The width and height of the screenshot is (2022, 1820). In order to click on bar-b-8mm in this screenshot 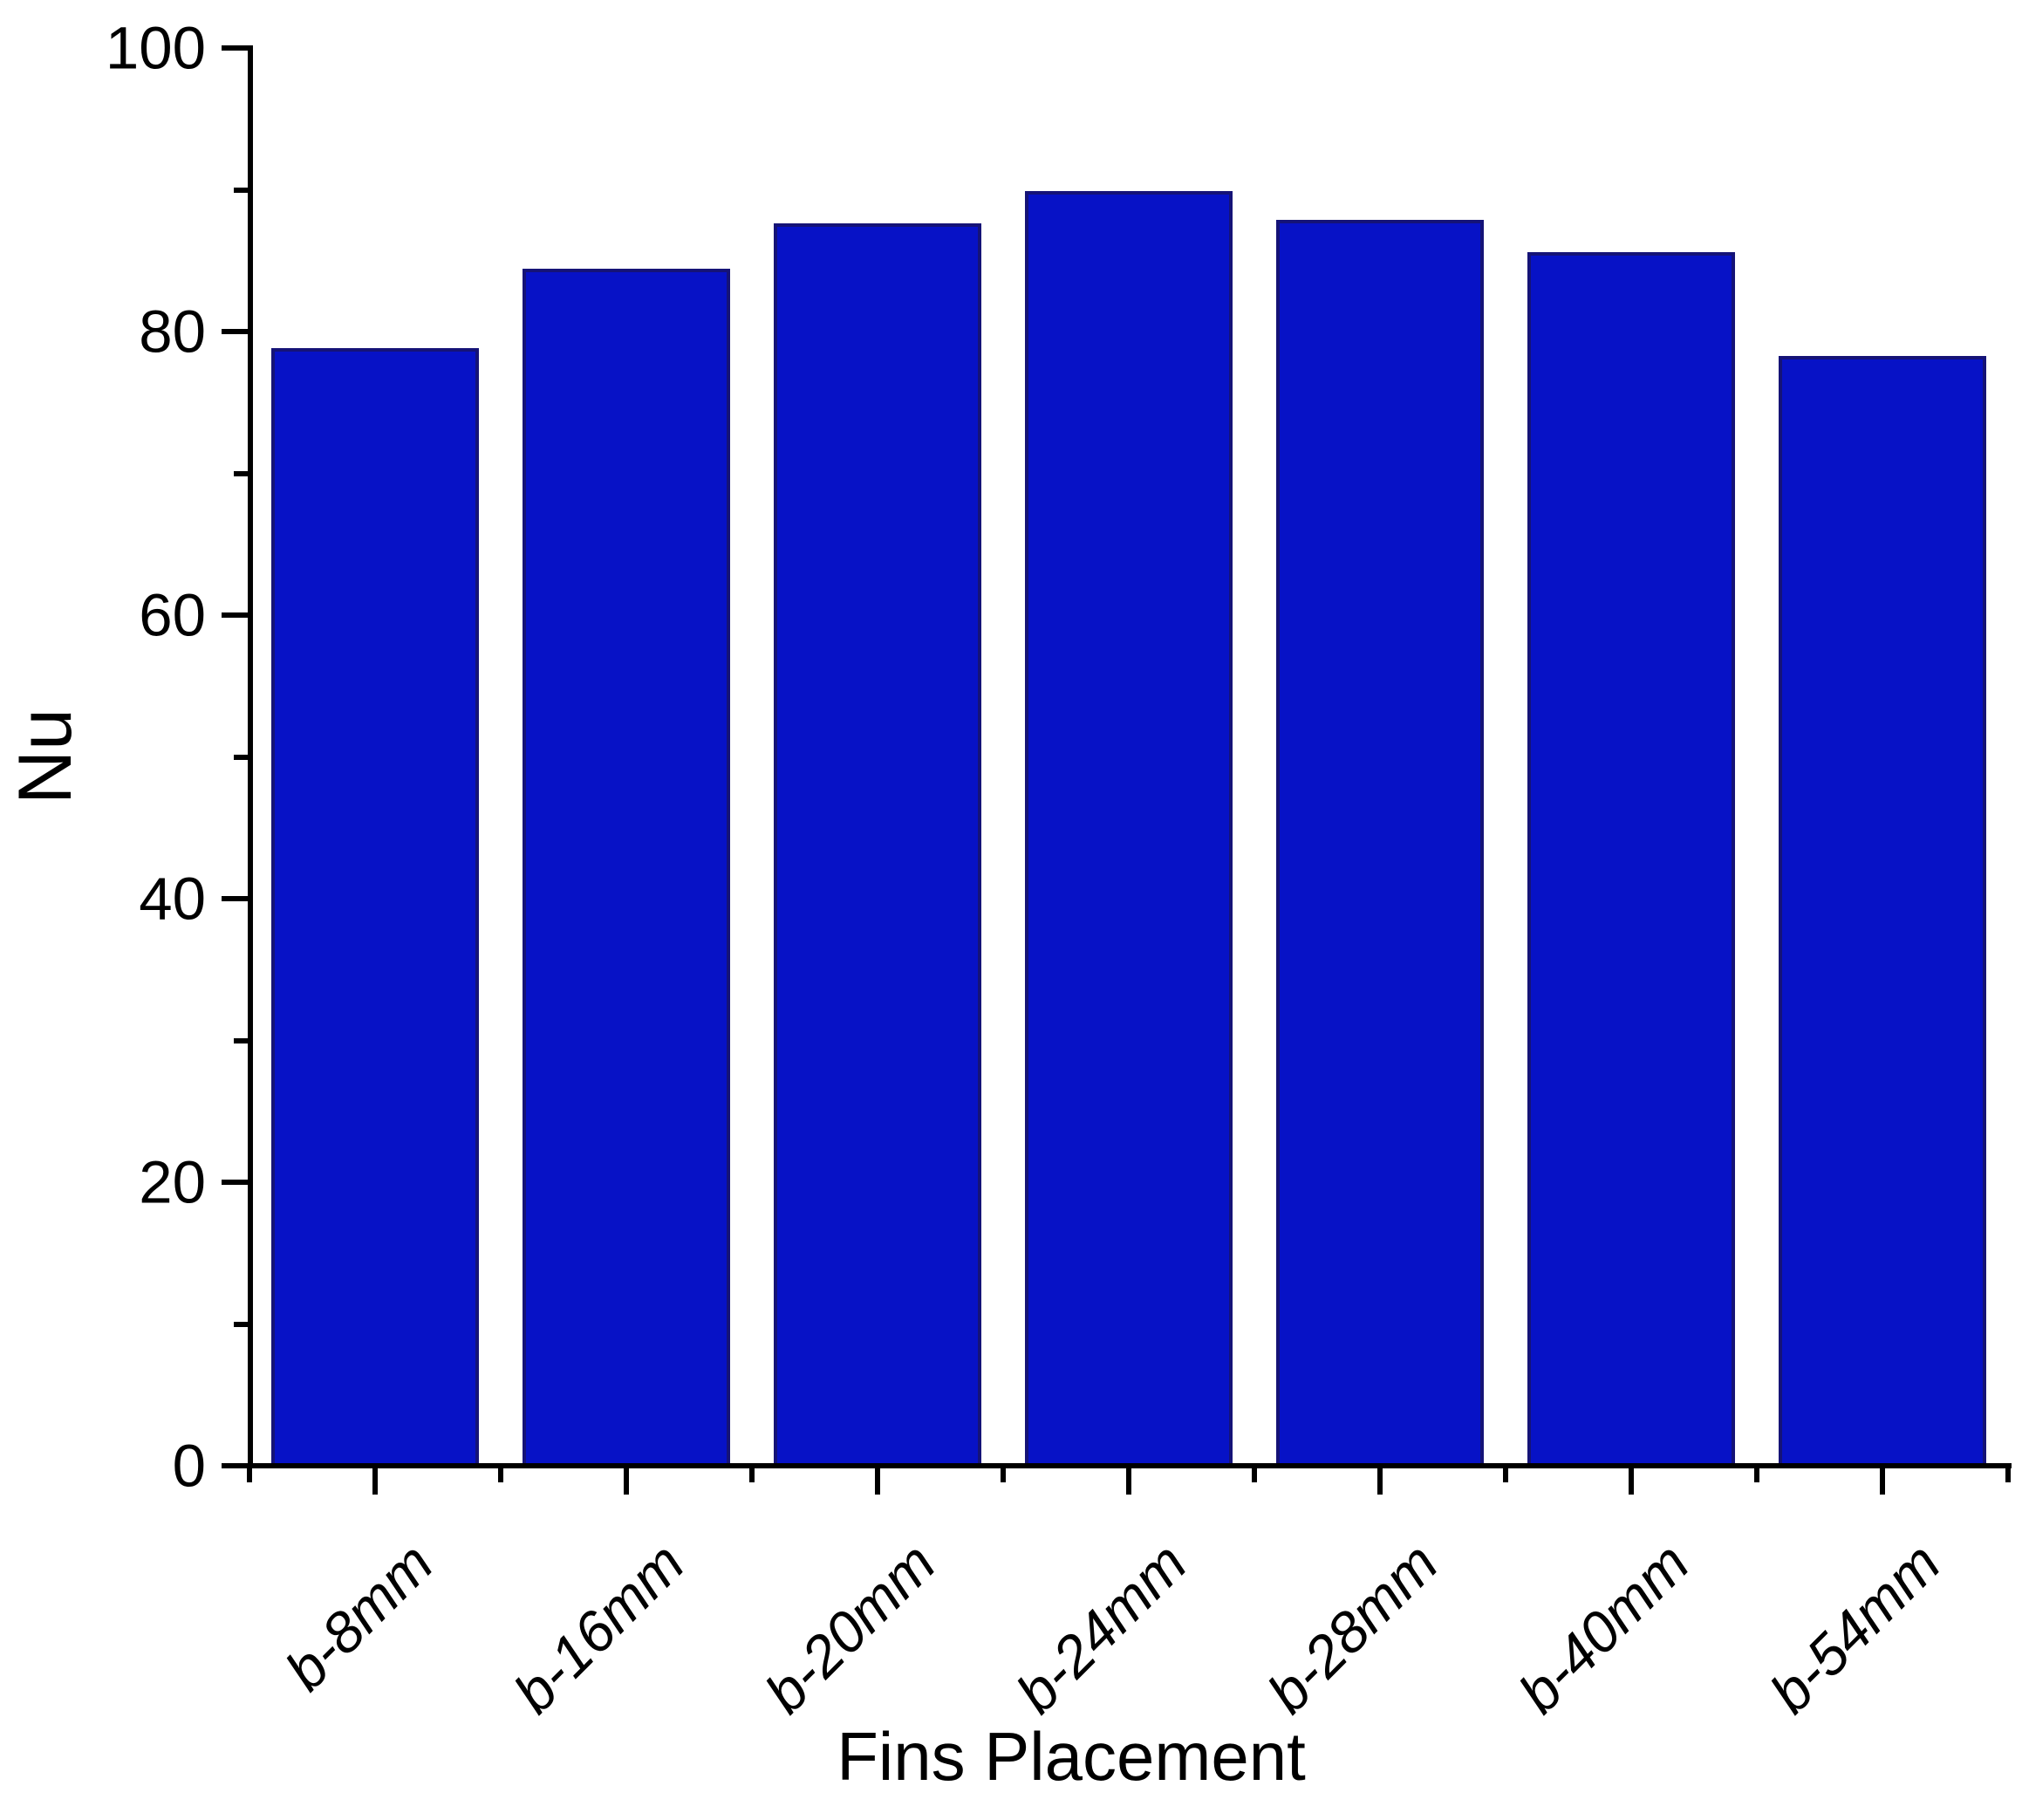, I will do `click(375, 908)`.